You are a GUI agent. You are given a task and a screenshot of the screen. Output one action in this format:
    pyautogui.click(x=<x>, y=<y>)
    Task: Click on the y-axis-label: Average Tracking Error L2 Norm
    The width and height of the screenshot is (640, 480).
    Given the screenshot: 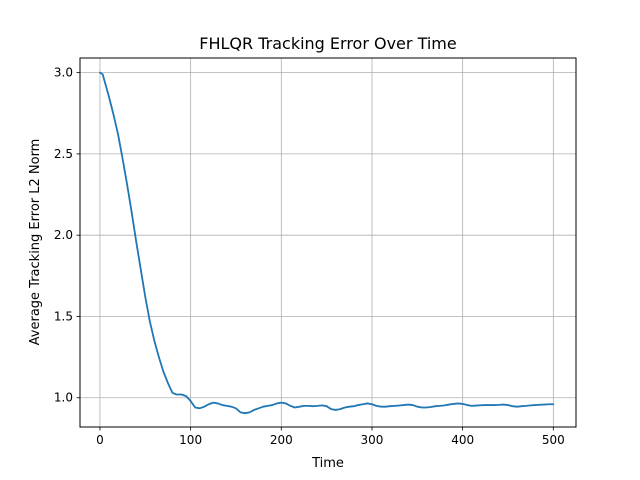 What is the action you would take?
    pyautogui.click(x=35, y=242)
    